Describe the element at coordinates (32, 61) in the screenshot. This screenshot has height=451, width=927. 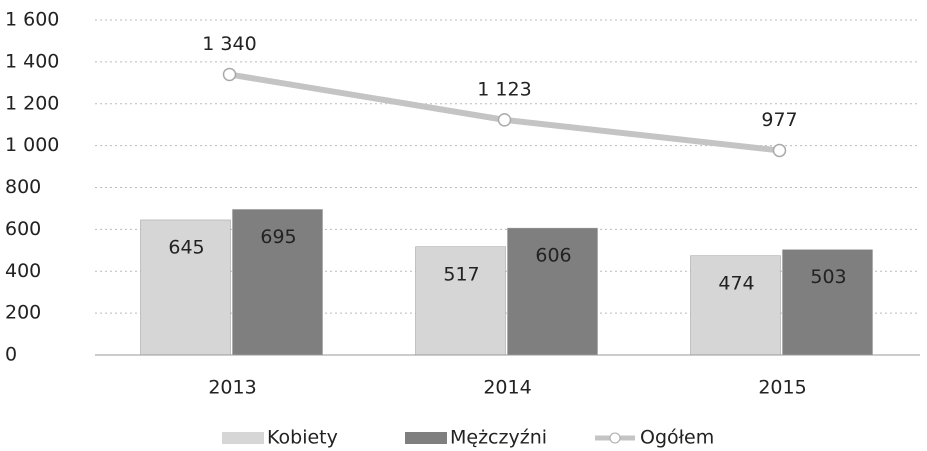
I see `y-tick-label: 1 400` at that location.